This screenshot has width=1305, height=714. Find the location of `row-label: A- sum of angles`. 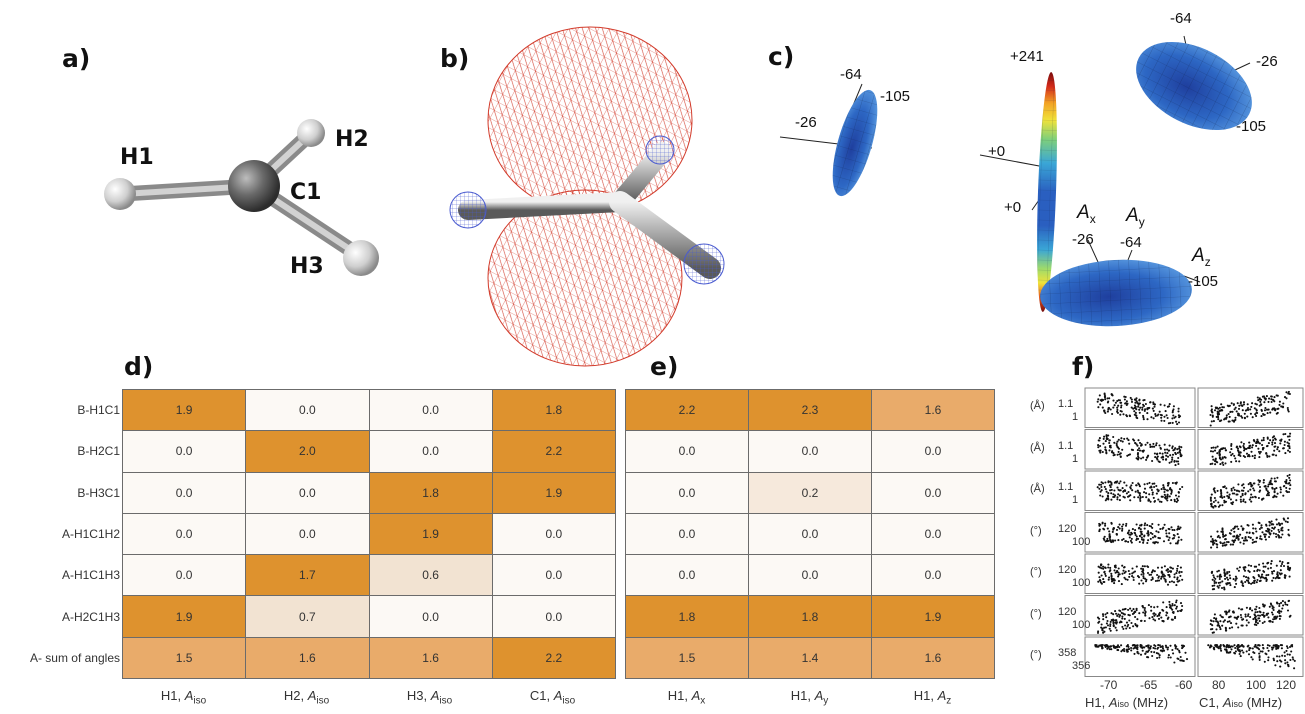

row-label: A- sum of angles is located at coordinates (74, 658).